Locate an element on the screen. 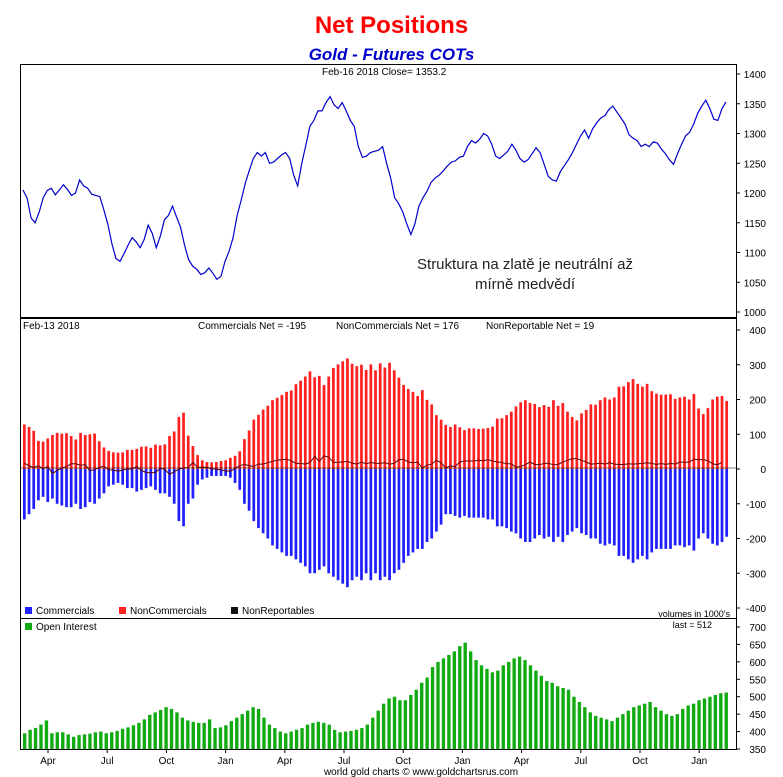 The height and width of the screenshot is (777, 783). positions-tick-label: 200 is located at coordinates (757, 401).